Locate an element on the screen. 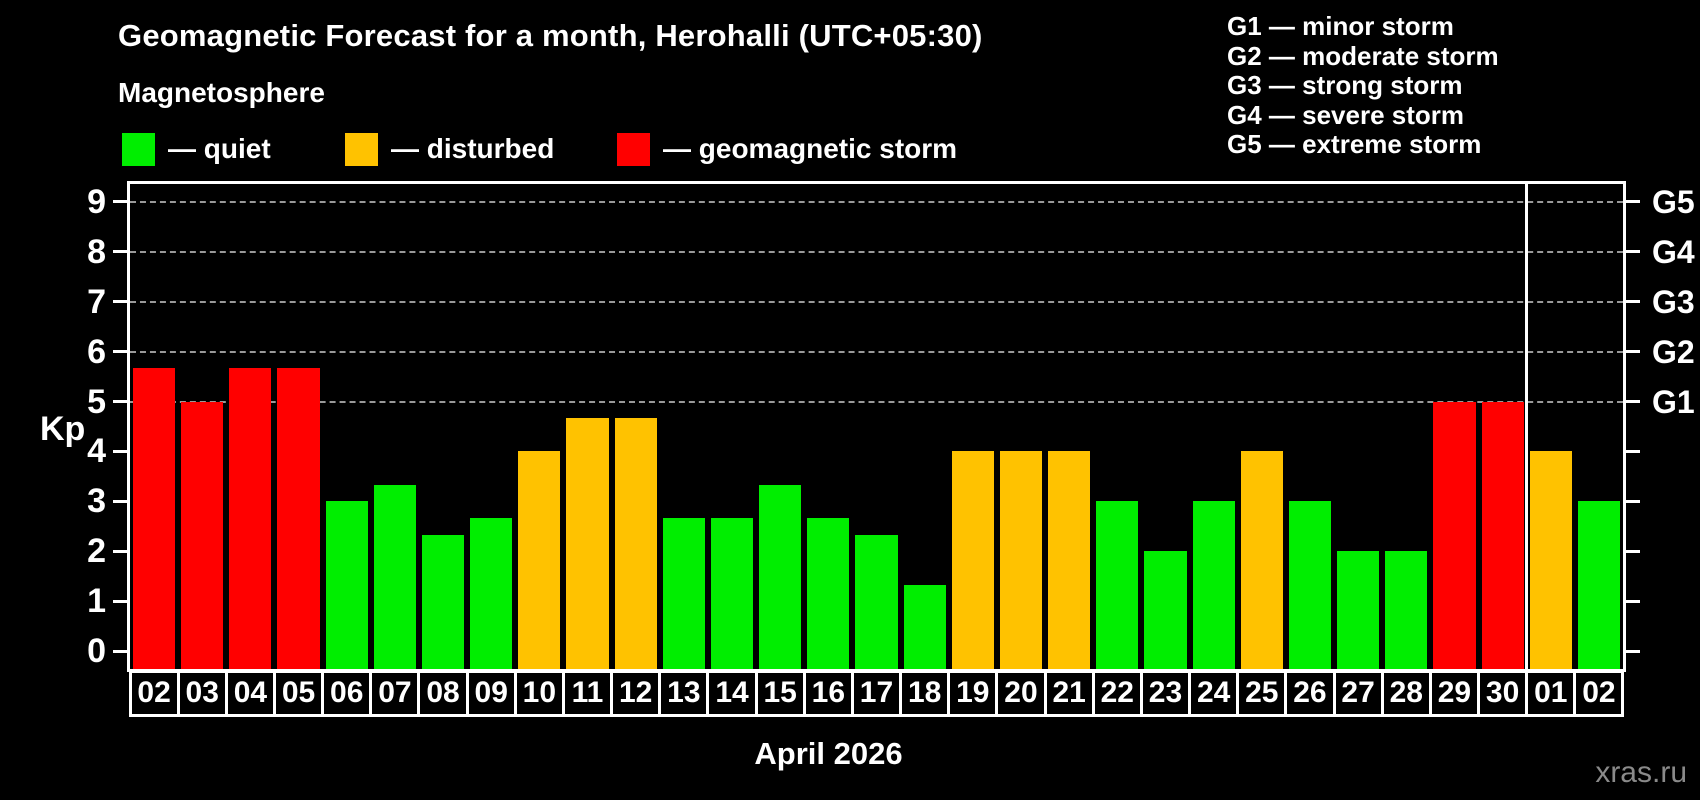 The image size is (1700, 800). g-level-label-G1: G1 is located at coordinates (1673, 401).